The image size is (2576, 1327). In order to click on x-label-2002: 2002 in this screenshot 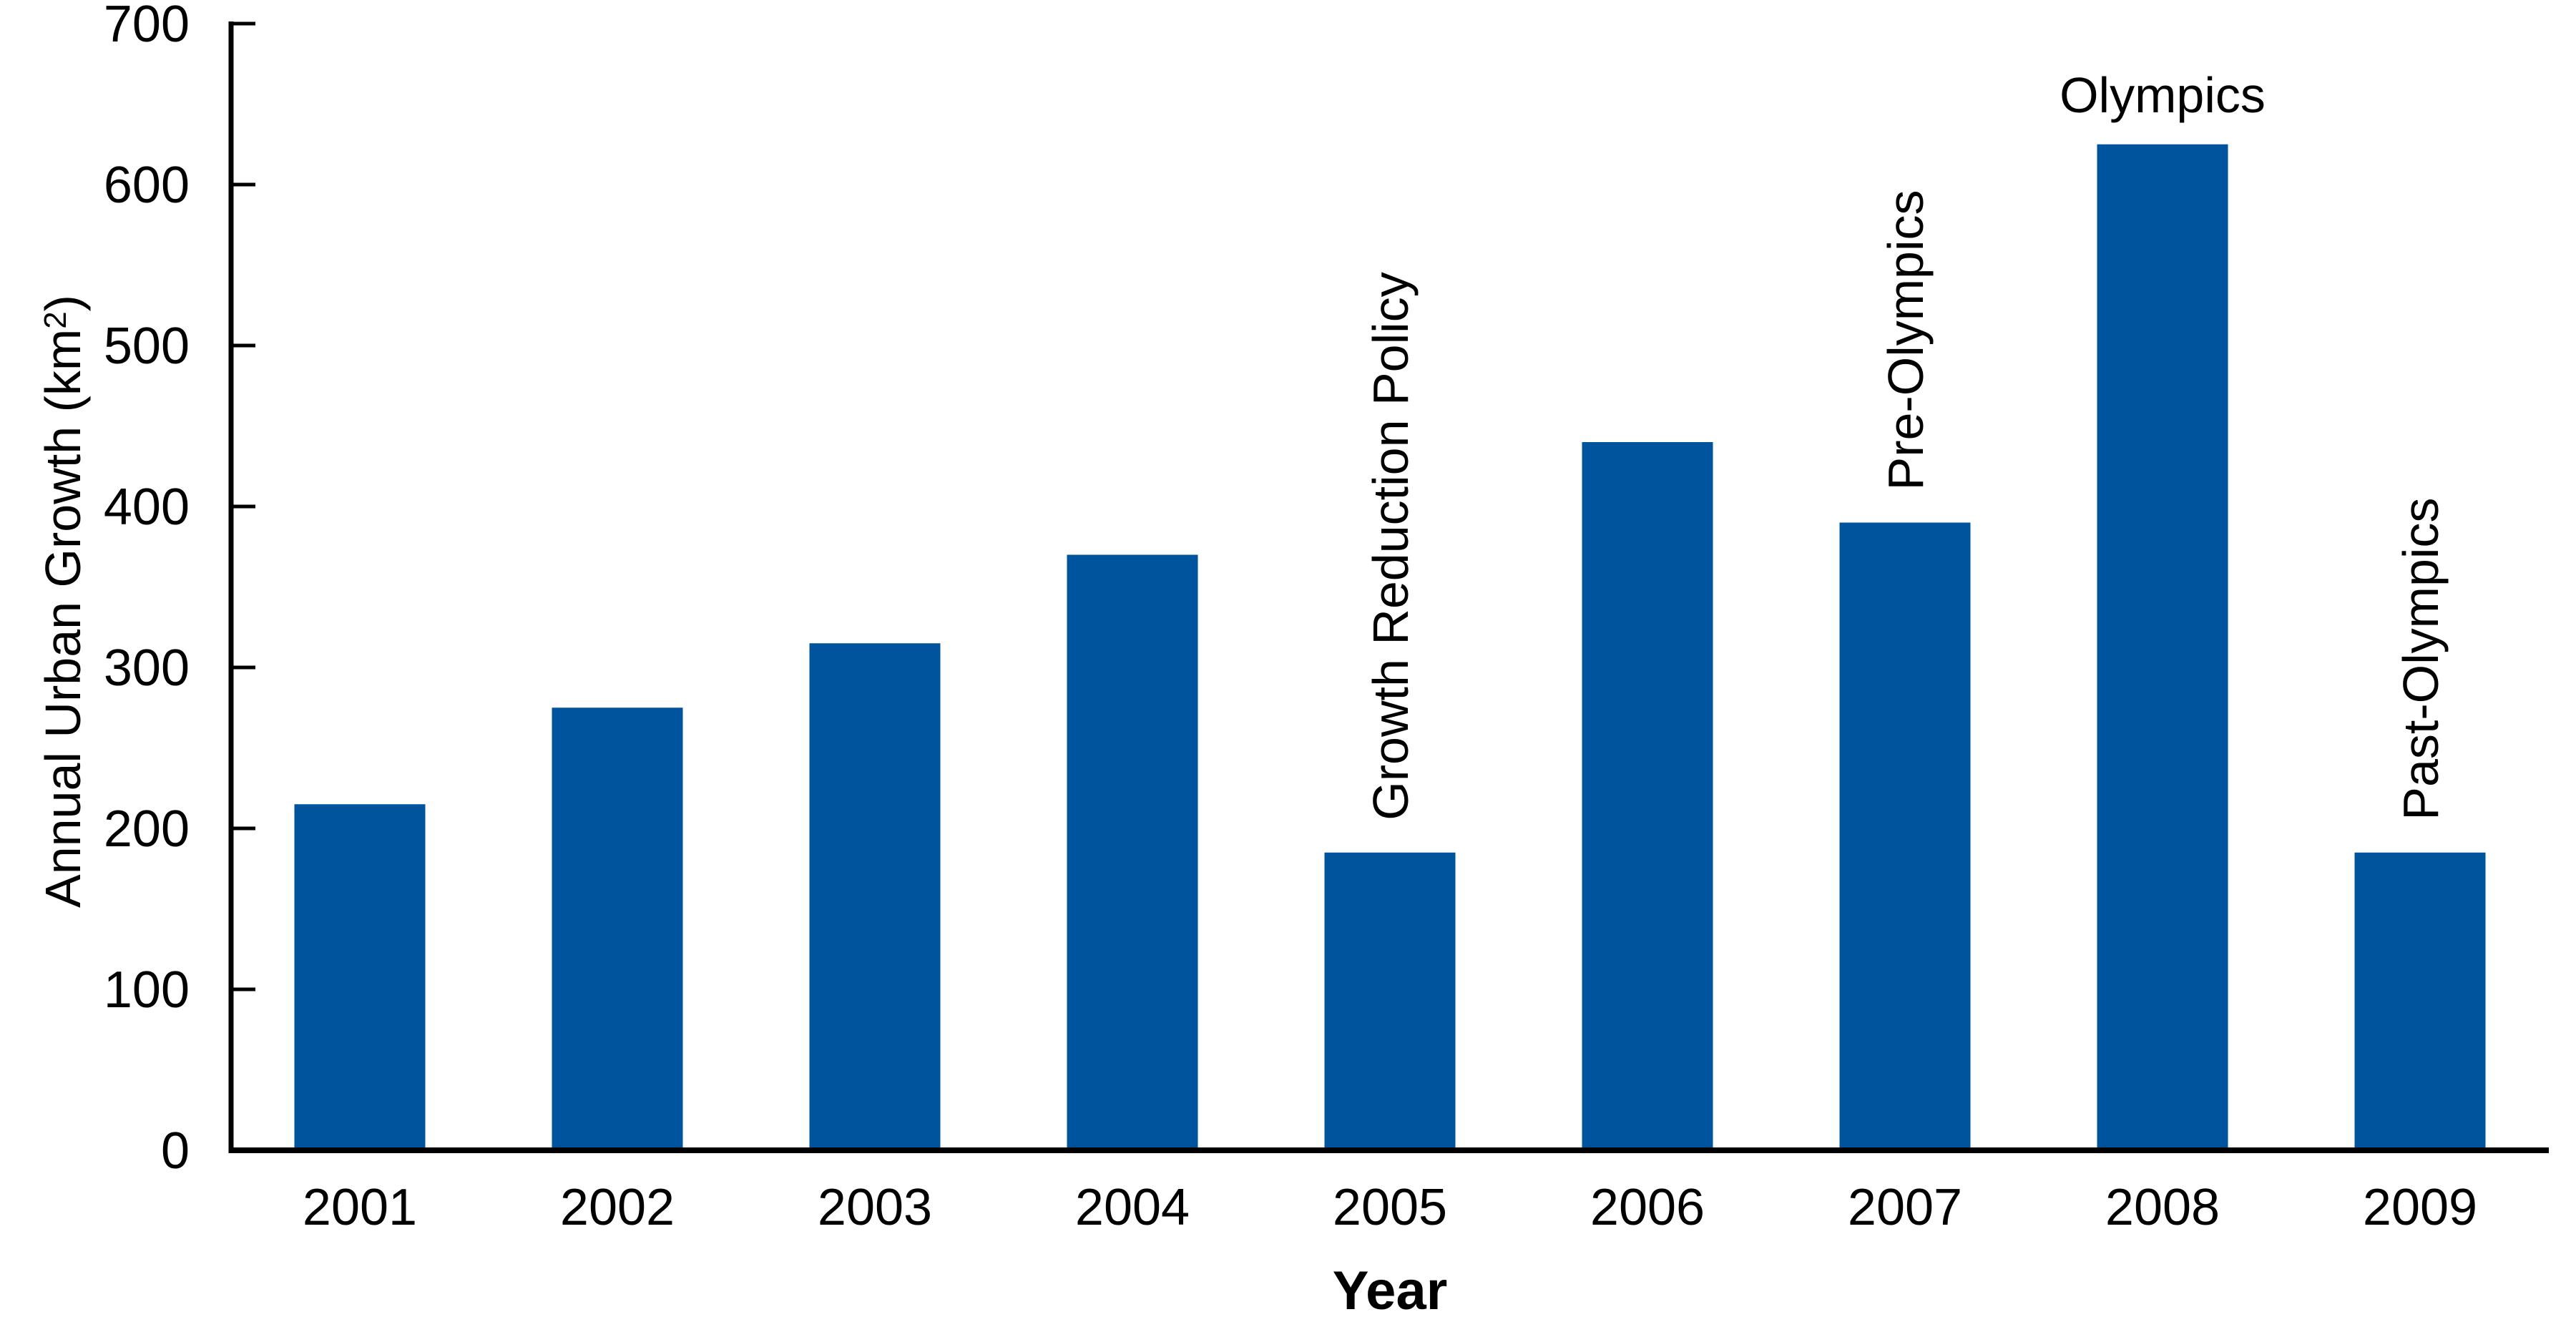, I will do `click(617, 1207)`.